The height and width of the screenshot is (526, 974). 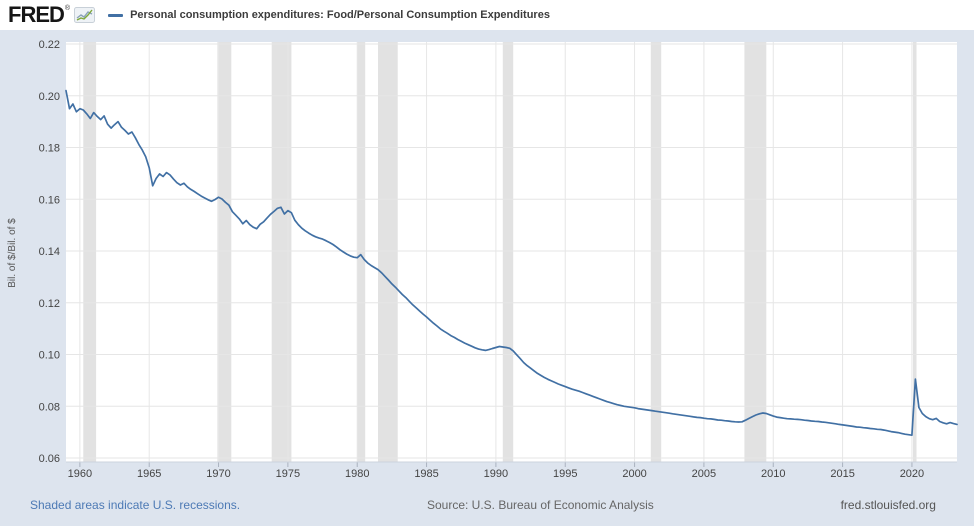 What do you see at coordinates (912, 474) in the screenshot?
I see `x-axis-tick-label: 2020` at bounding box center [912, 474].